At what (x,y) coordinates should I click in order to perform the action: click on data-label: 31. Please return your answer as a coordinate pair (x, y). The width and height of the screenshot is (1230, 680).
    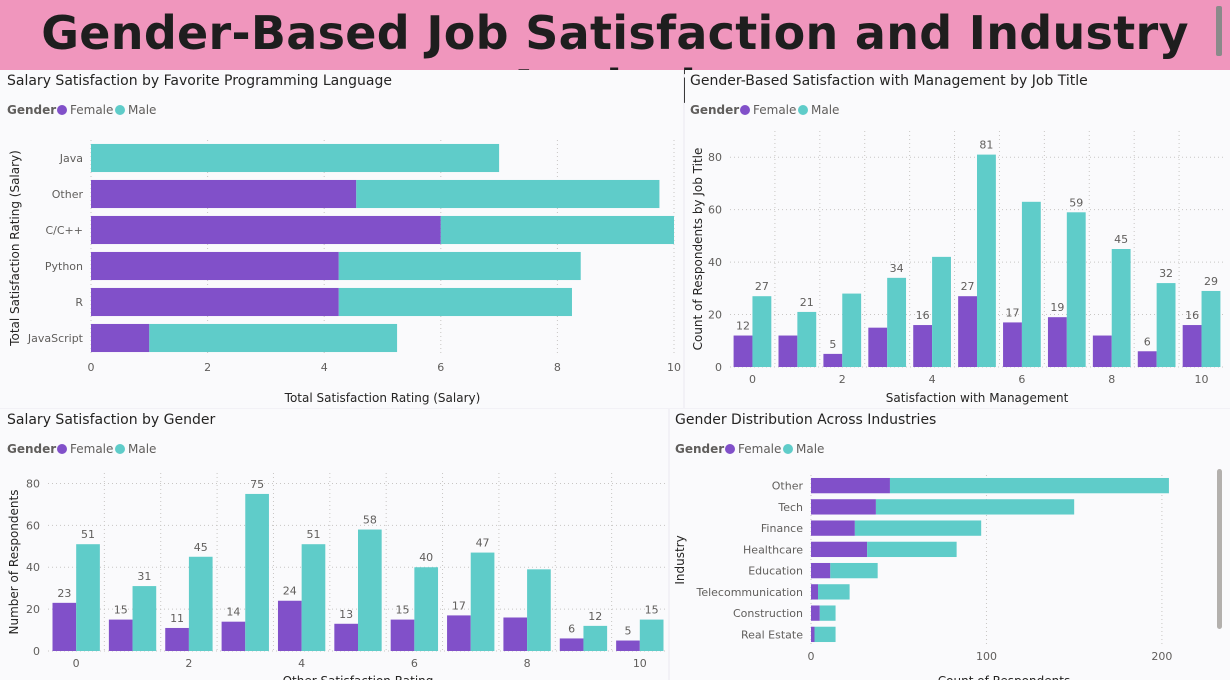
    Looking at the image, I should click on (144, 576).